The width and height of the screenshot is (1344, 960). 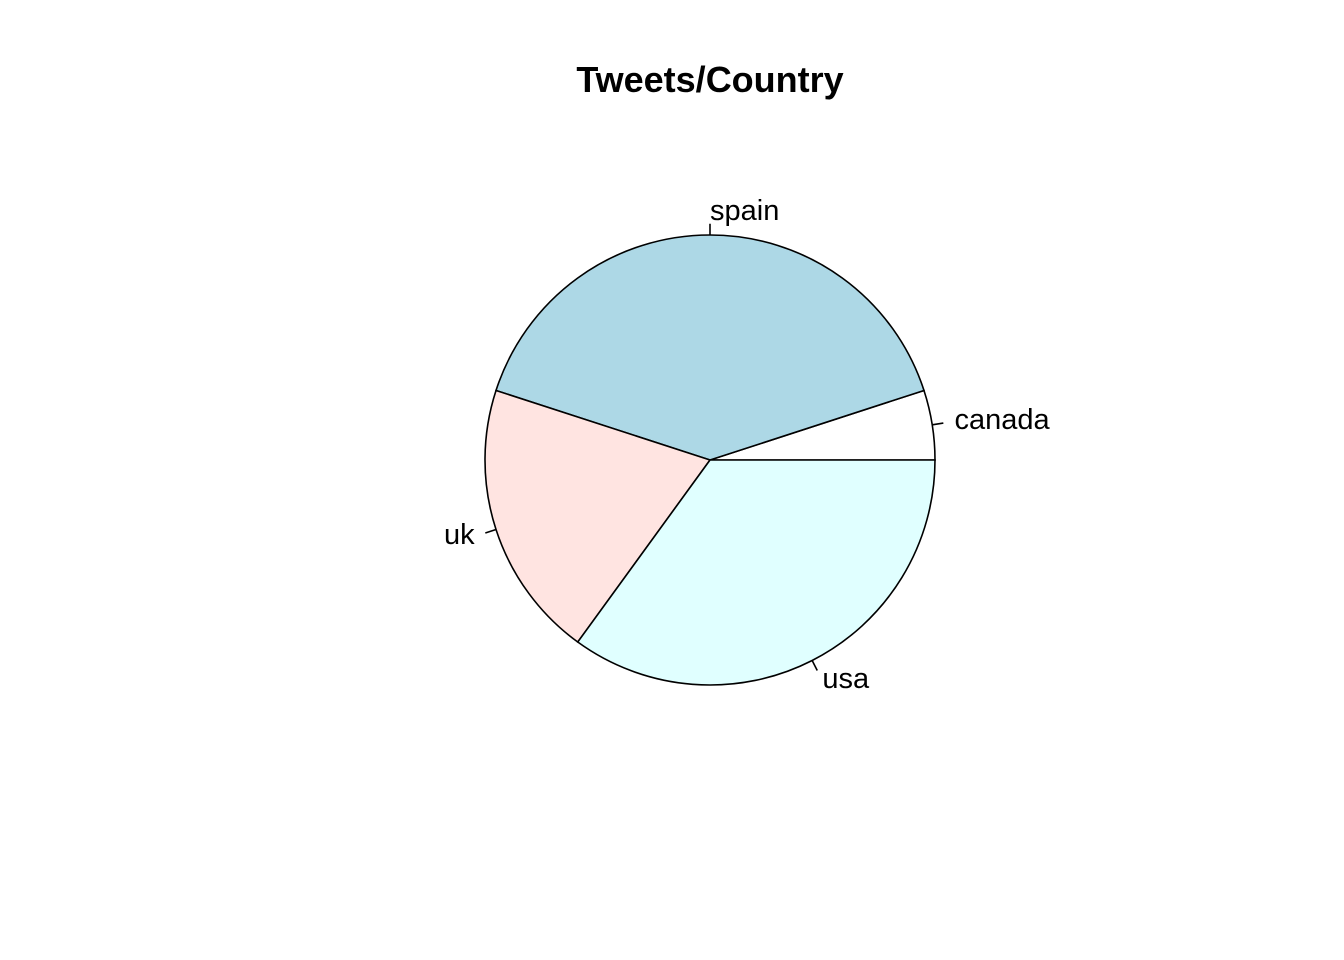 What do you see at coordinates (598, 516) in the screenshot?
I see `pie-slice-uk` at bounding box center [598, 516].